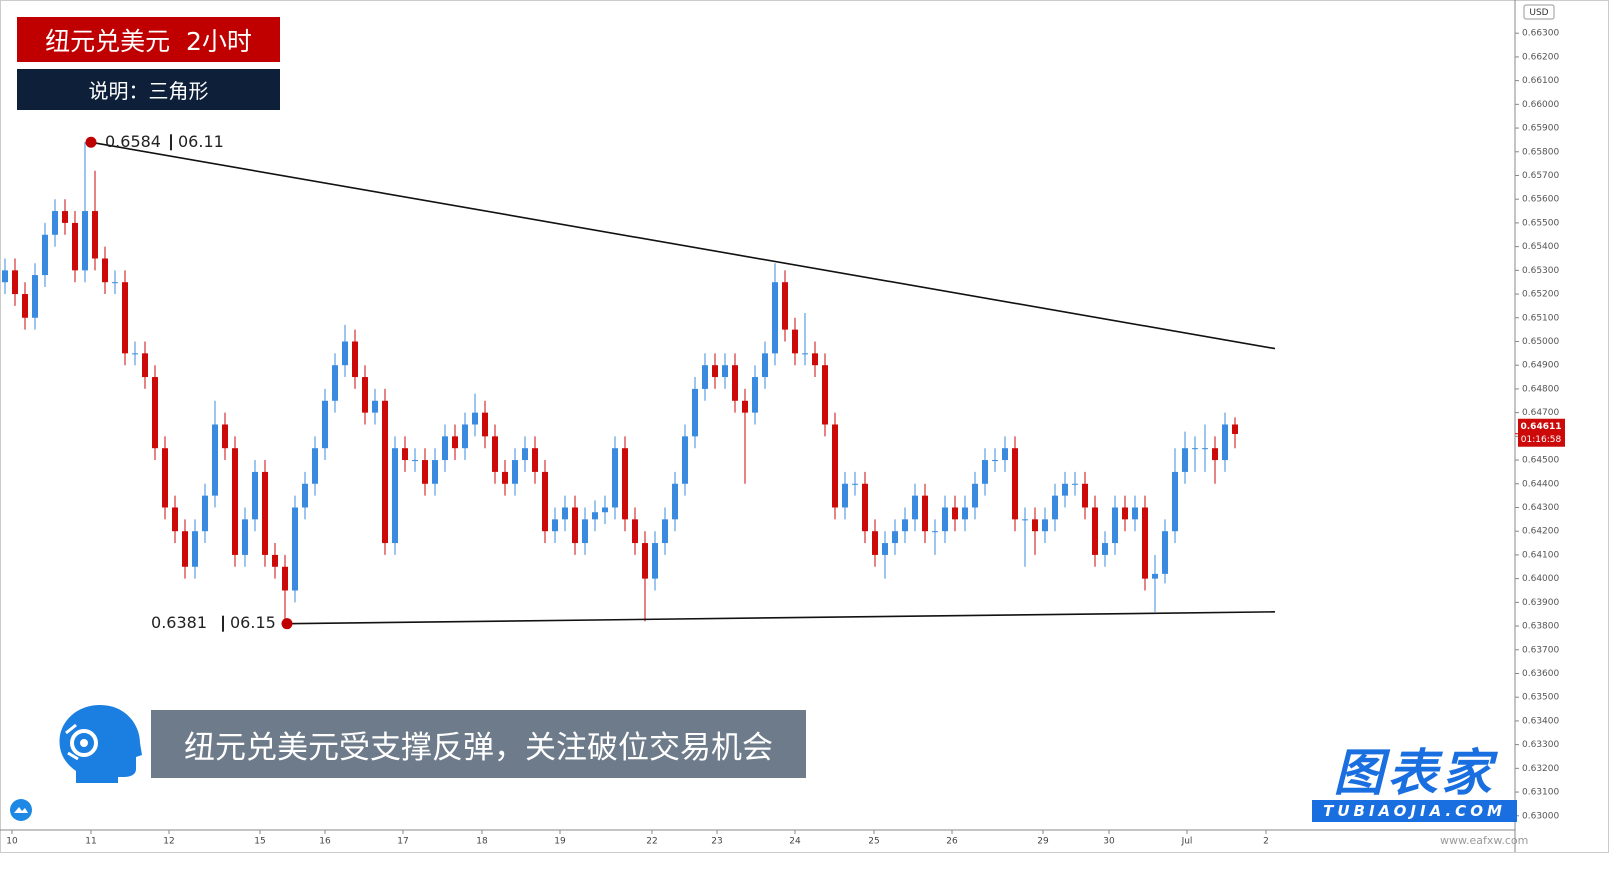  What do you see at coordinates (1540, 200) in the screenshot?
I see `y-tick-label: 0.65600` at bounding box center [1540, 200].